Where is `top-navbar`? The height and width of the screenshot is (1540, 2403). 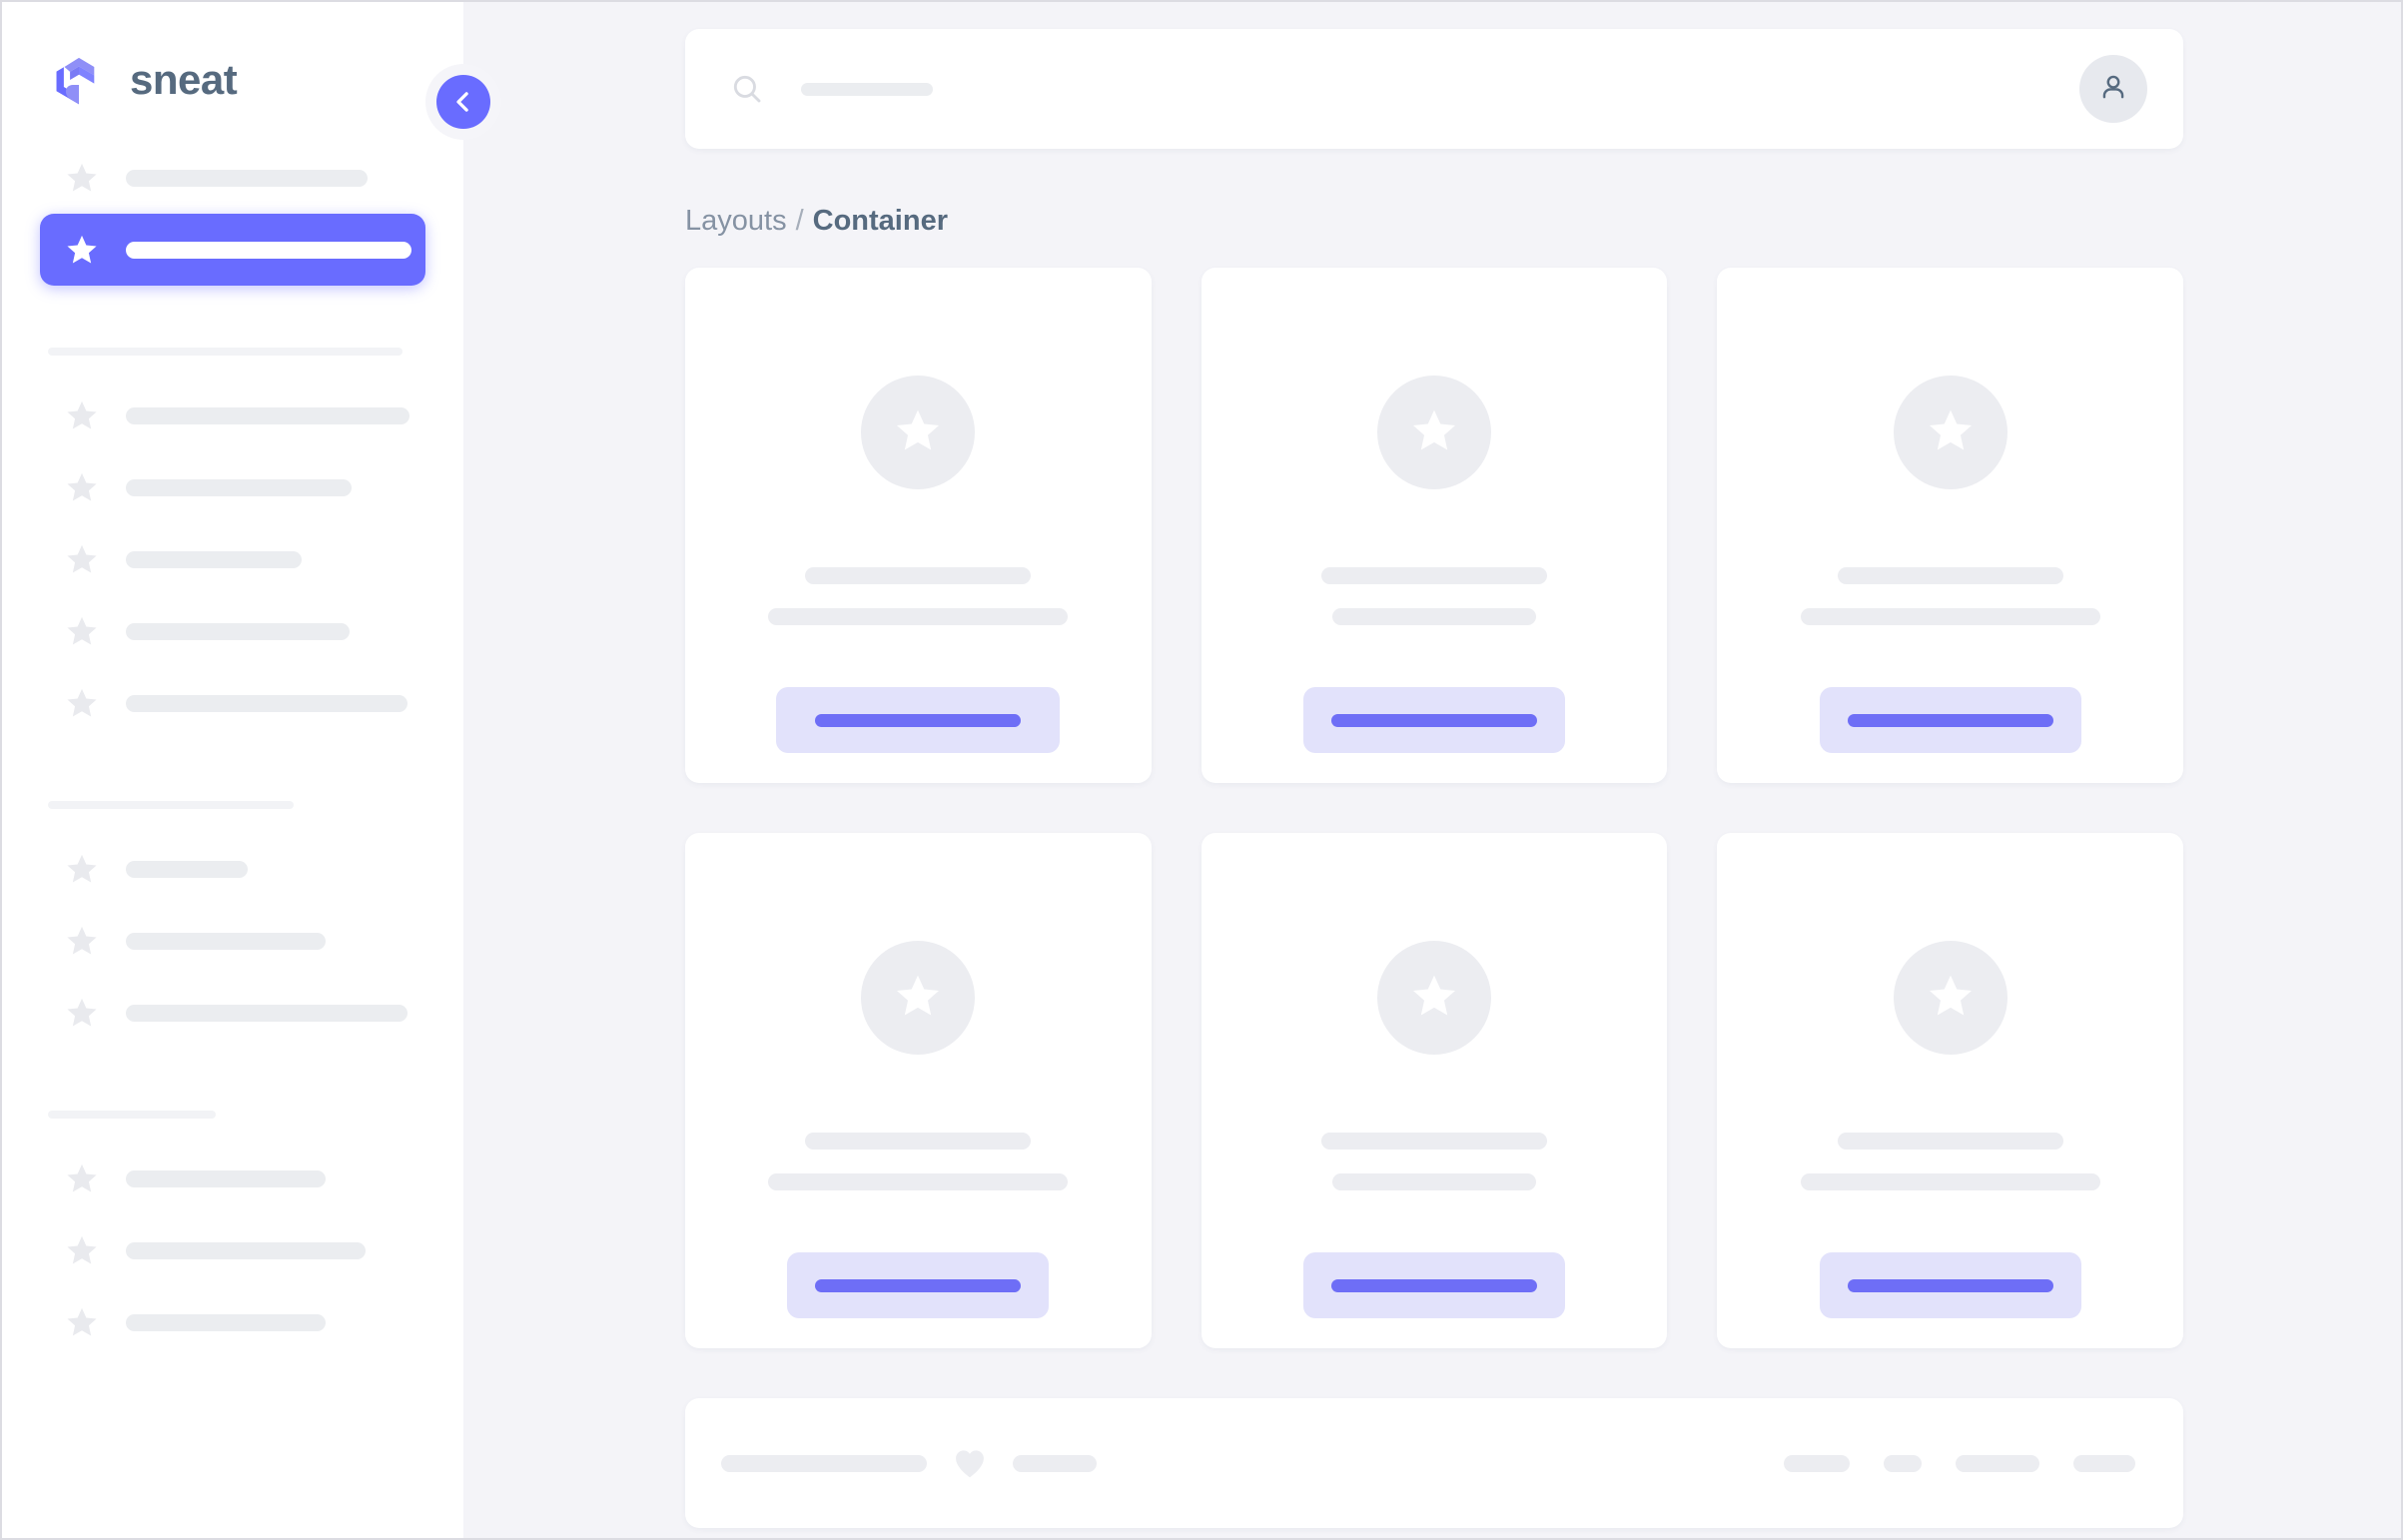 top-navbar is located at coordinates (1434, 89).